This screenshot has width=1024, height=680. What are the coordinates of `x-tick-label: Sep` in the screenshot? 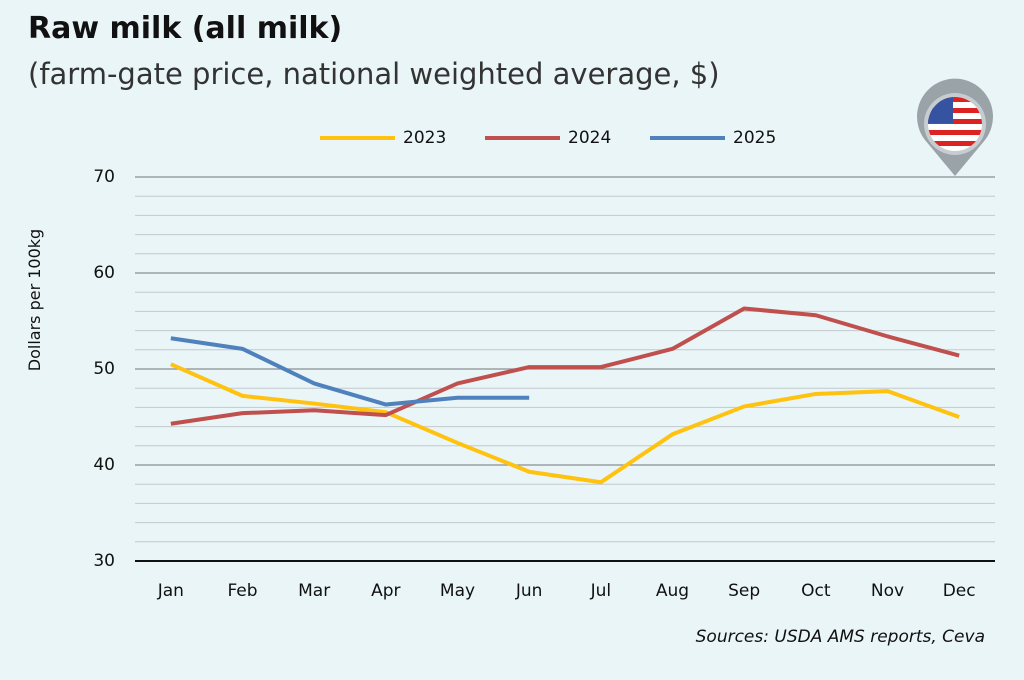 It's located at (744, 591).